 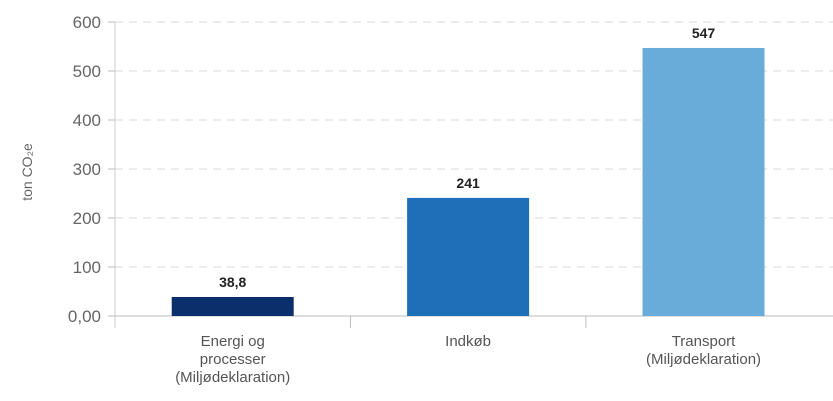 I want to click on y-tick-label: 500, so click(x=87, y=71).